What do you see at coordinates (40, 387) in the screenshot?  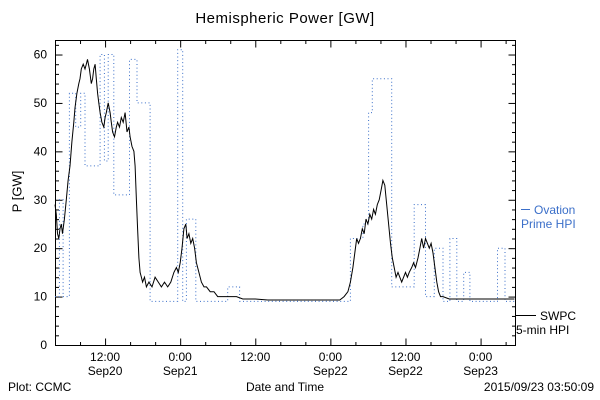 I see `plot-credit: Plot: CCMC` at bounding box center [40, 387].